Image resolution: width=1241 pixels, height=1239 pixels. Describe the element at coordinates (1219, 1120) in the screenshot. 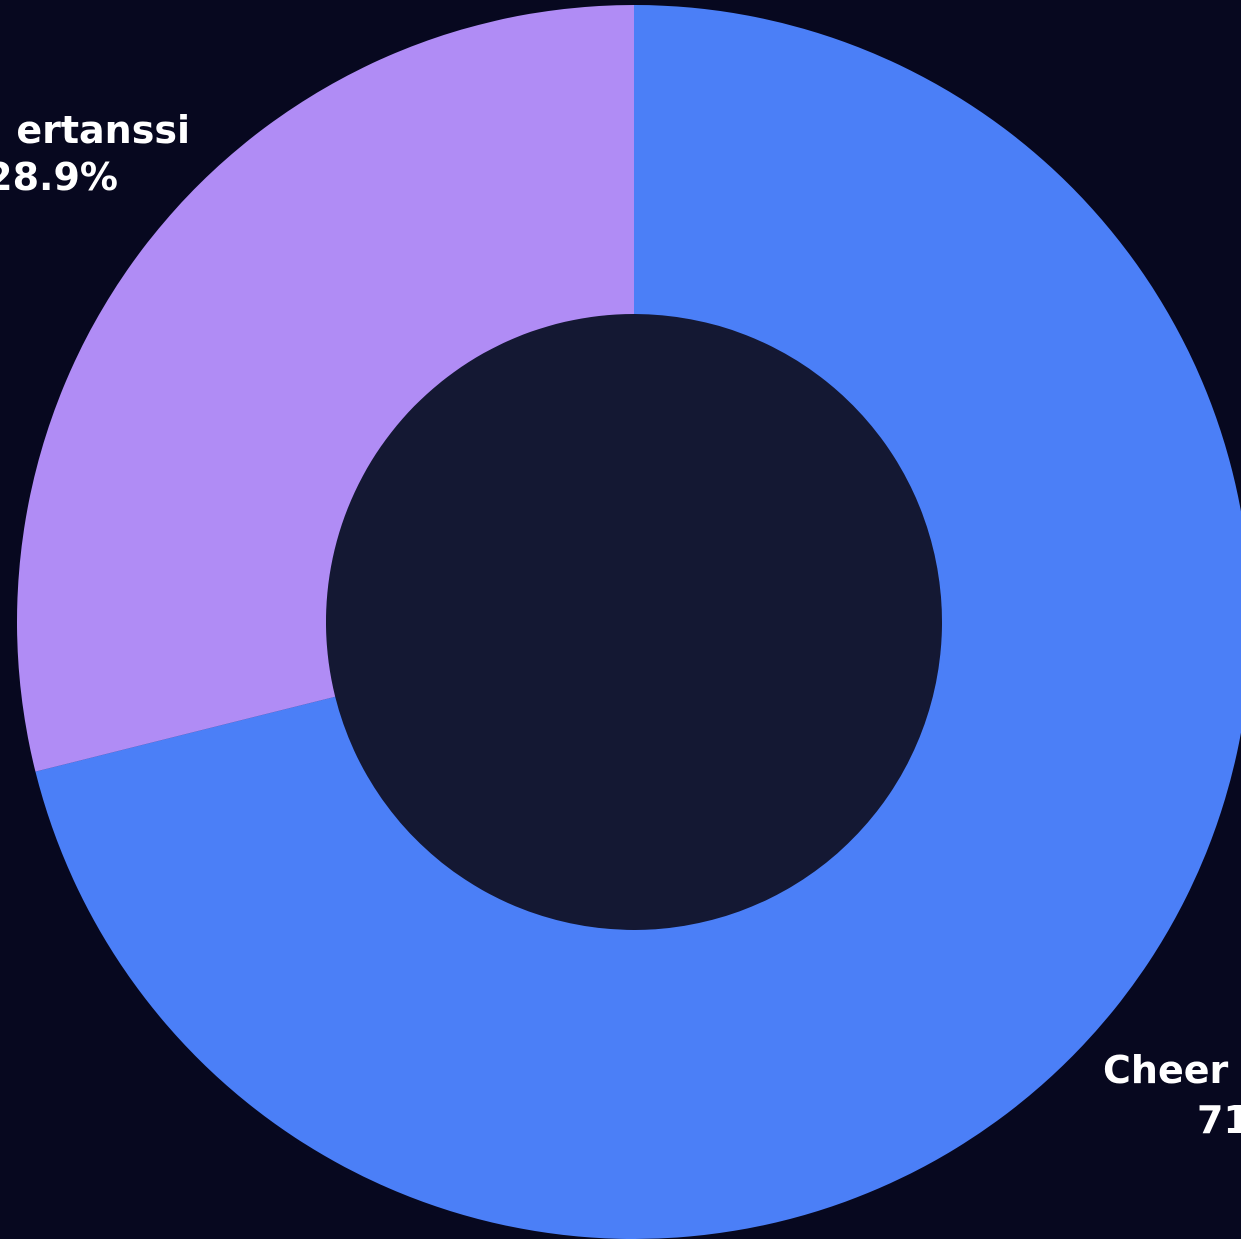

I see `segment-value: 71` at that location.